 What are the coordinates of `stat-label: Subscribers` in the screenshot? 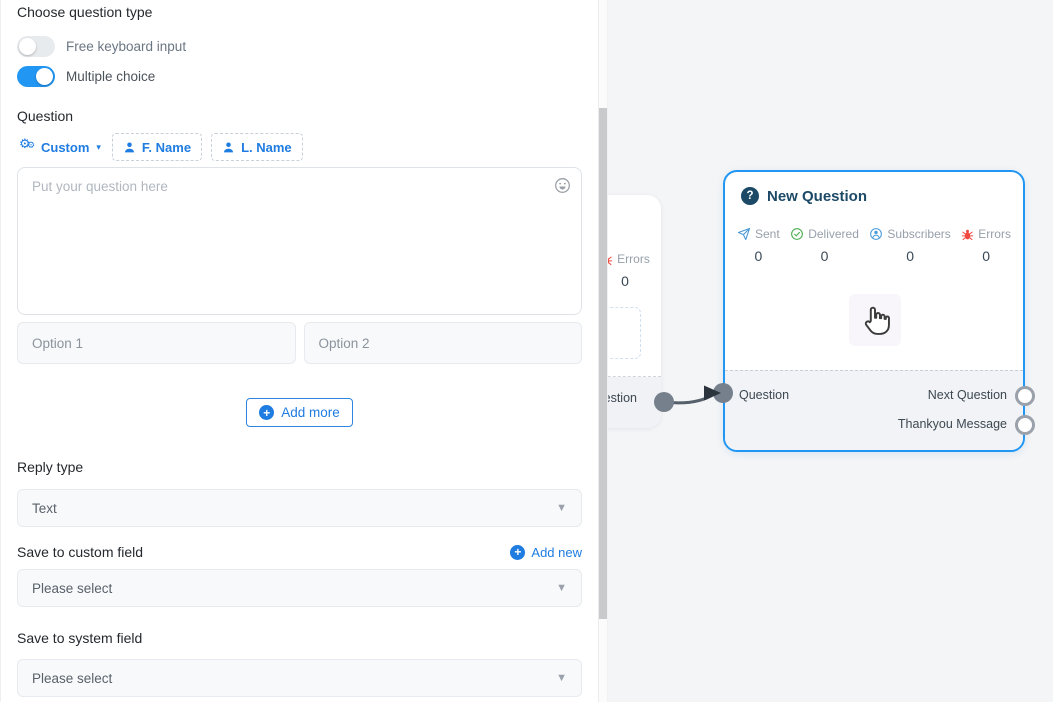 It's located at (919, 234).